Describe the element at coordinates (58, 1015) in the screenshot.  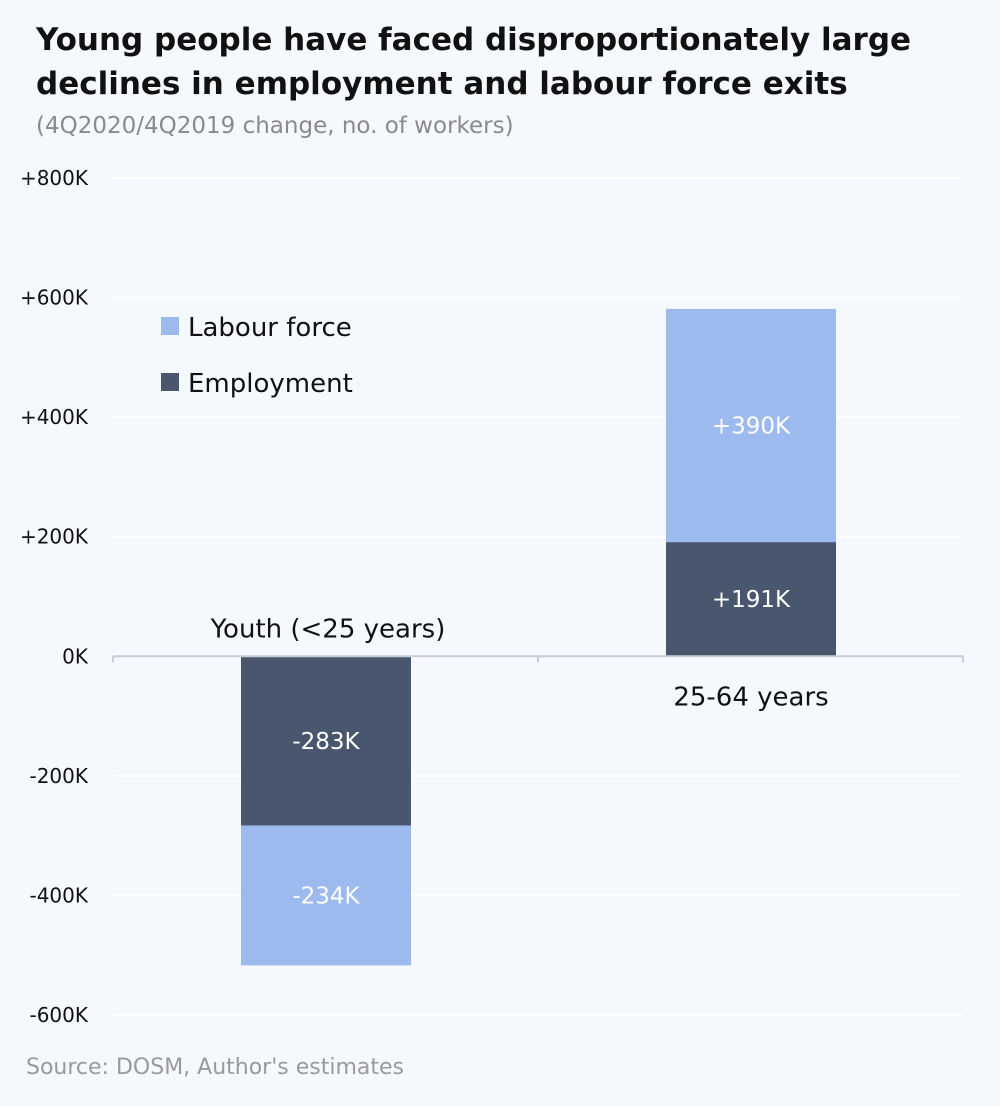
I see `y-tick-label: -600K` at that location.